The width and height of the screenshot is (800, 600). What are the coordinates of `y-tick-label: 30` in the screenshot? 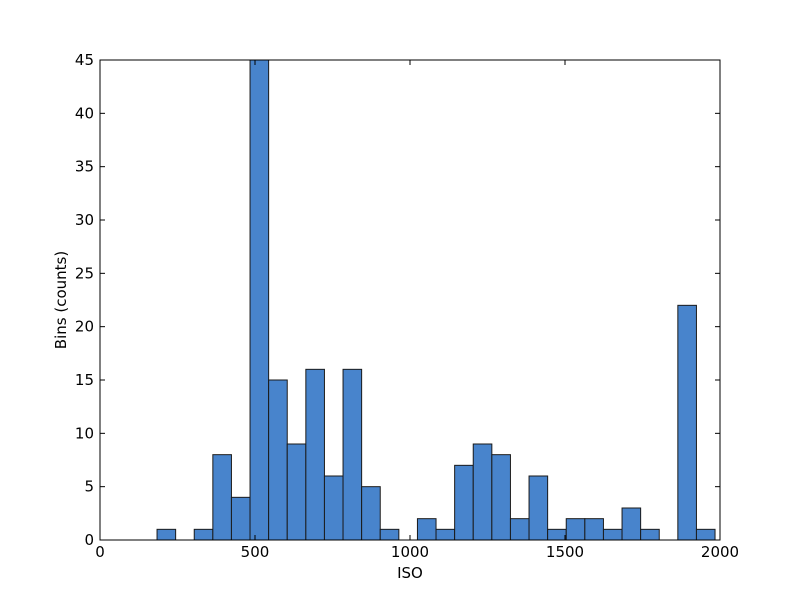 It's located at (84, 220).